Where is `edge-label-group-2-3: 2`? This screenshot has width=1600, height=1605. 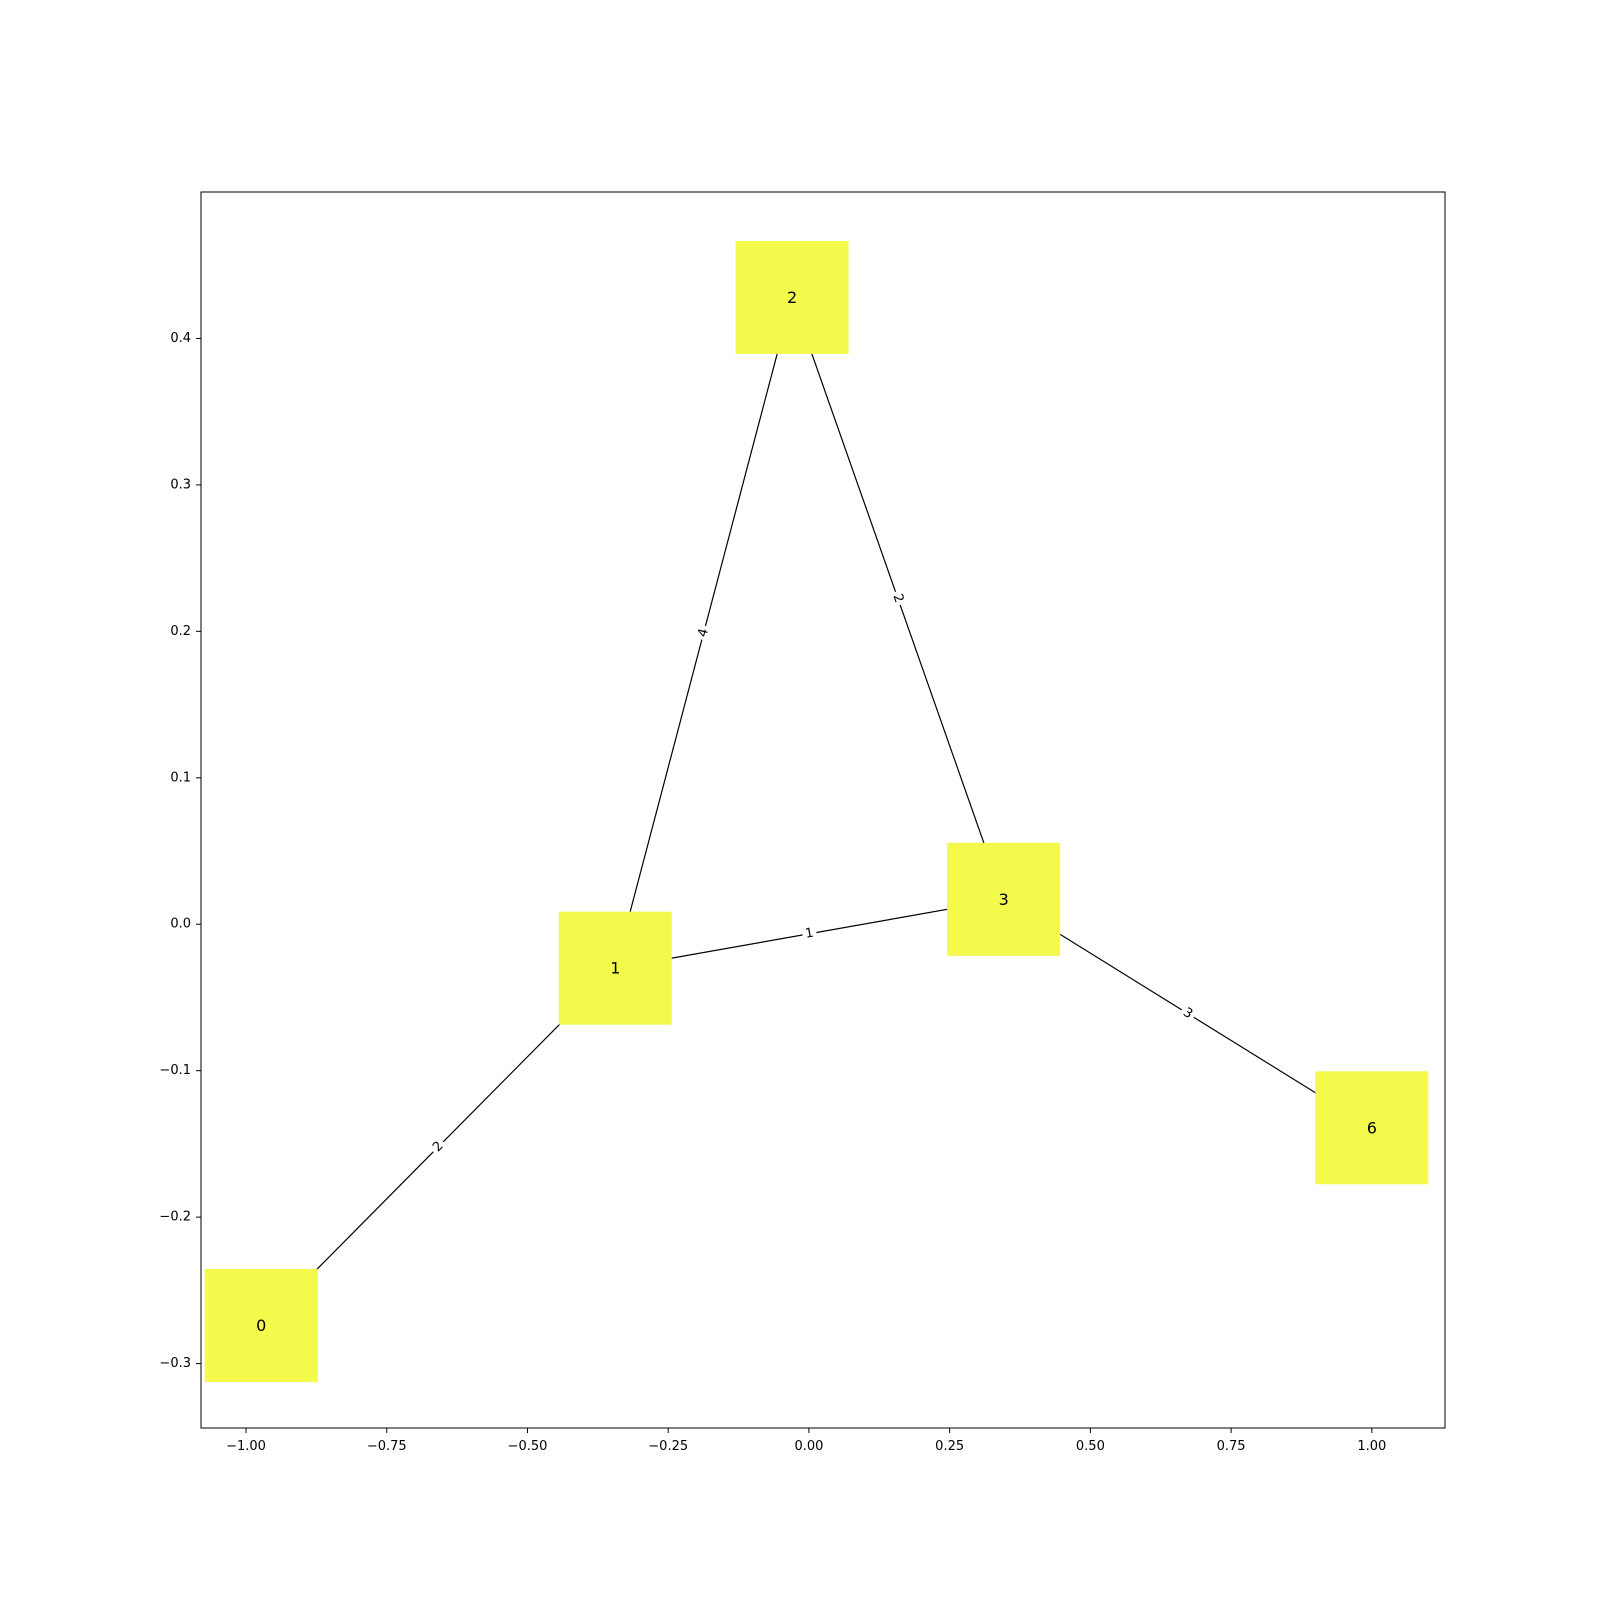 edge-label-group-2-3: 2 is located at coordinates (897, 598).